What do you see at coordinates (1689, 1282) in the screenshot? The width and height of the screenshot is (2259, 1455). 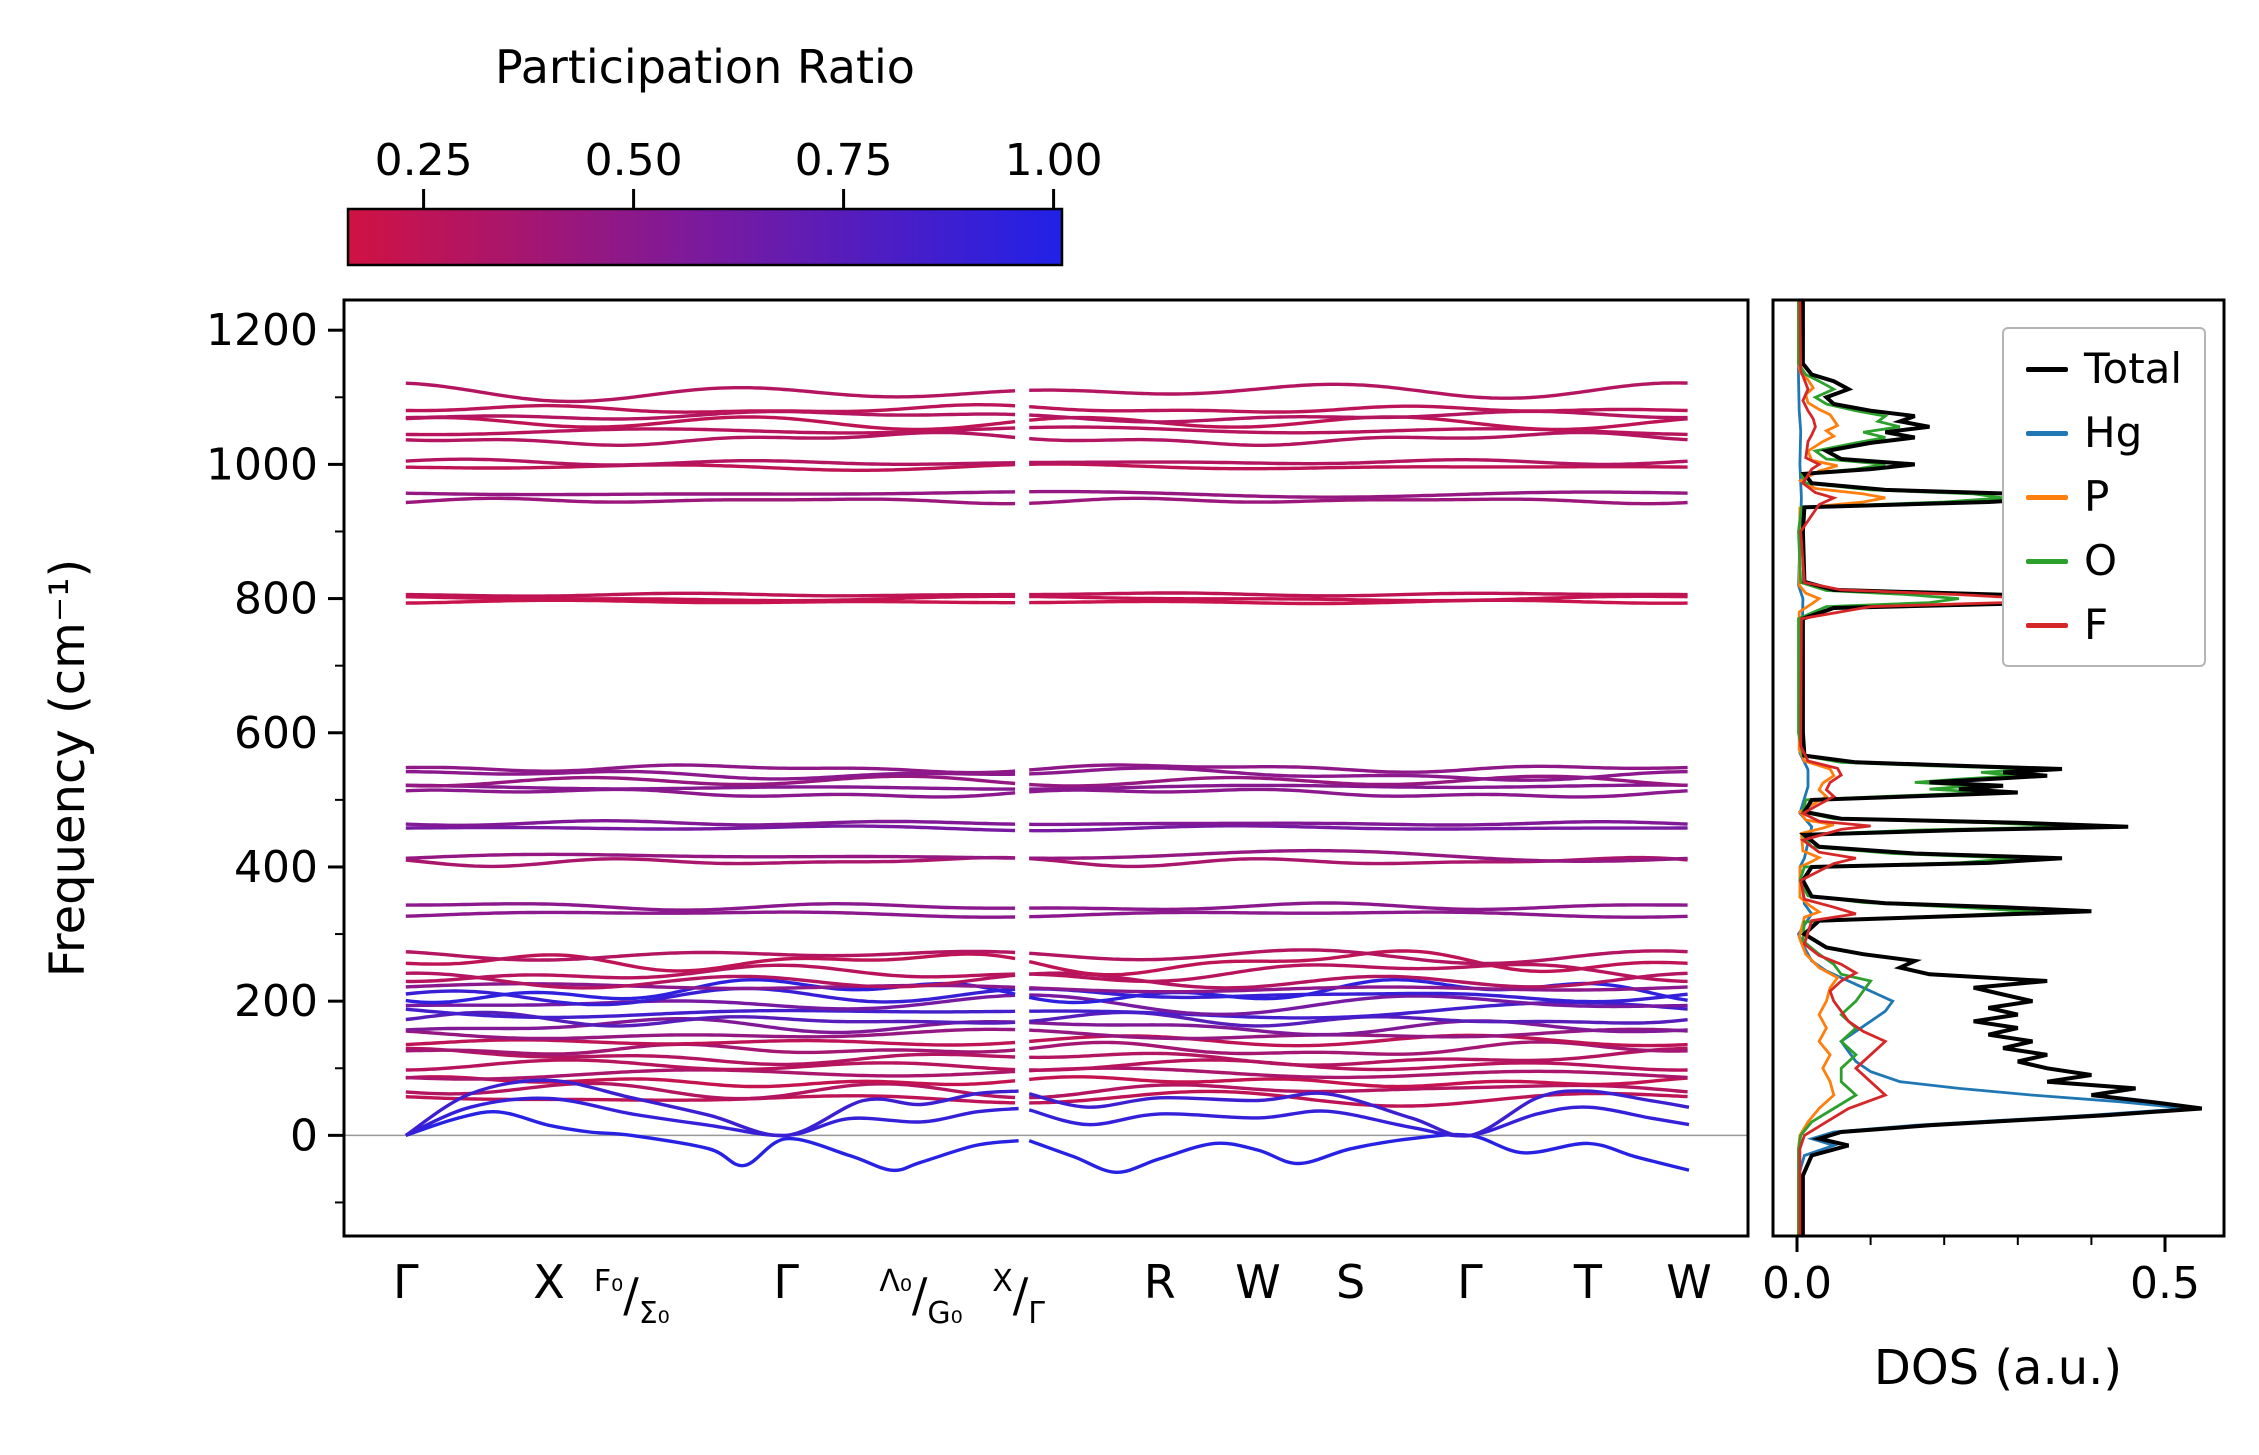 I see `k-point-label: W` at bounding box center [1689, 1282].